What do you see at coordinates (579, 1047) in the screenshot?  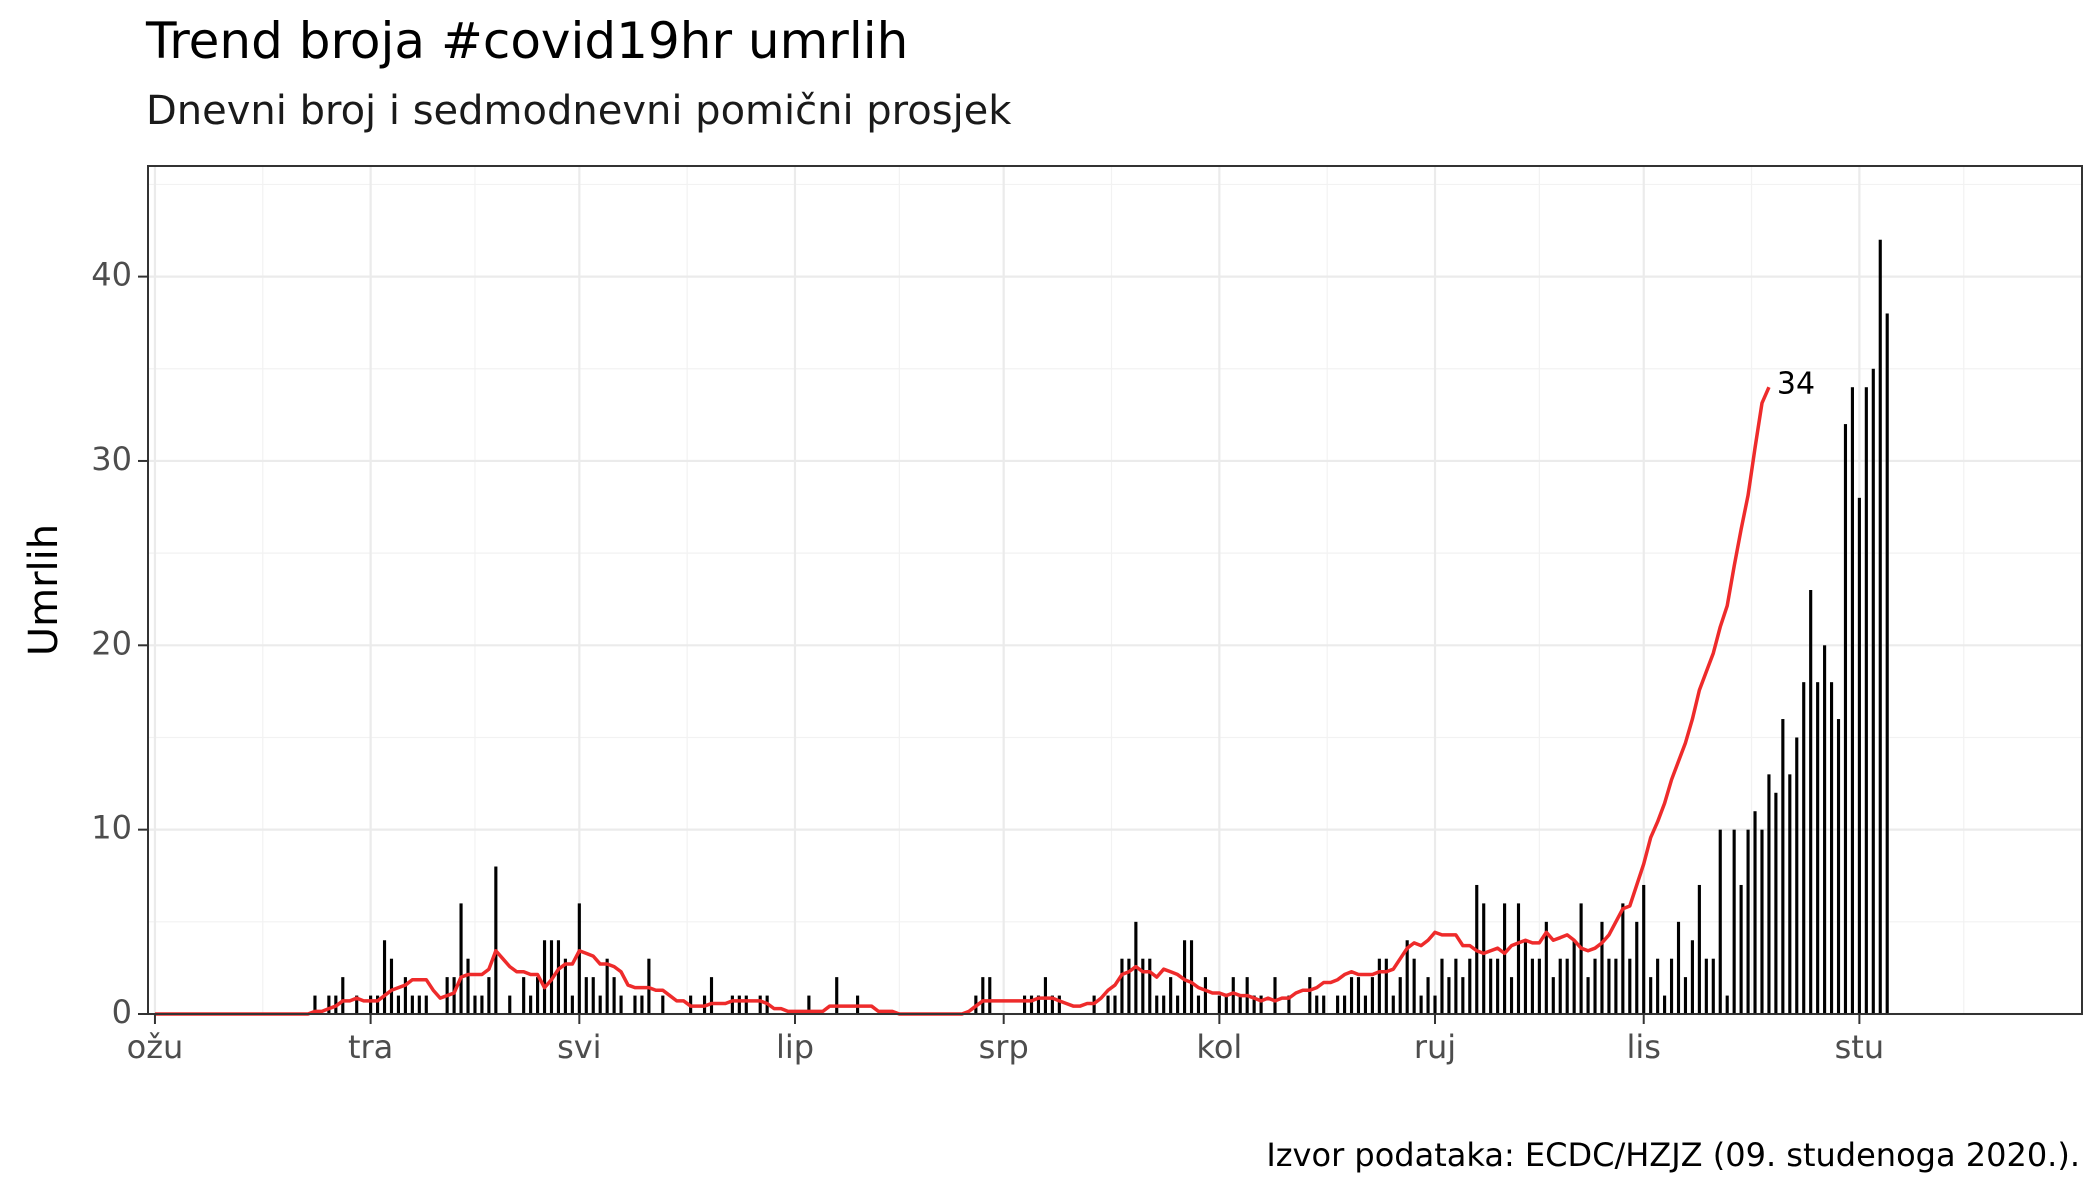 I see `x-tick-label: svi` at bounding box center [579, 1047].